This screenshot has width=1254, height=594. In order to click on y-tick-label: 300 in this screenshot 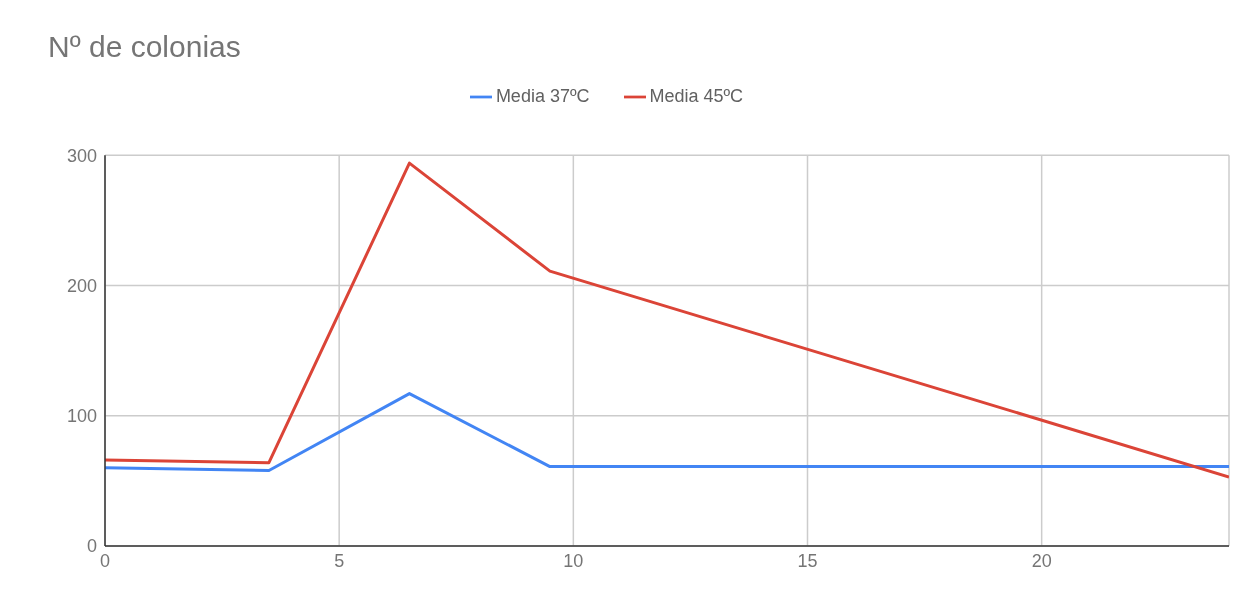, I will do `click(81, 155)`.